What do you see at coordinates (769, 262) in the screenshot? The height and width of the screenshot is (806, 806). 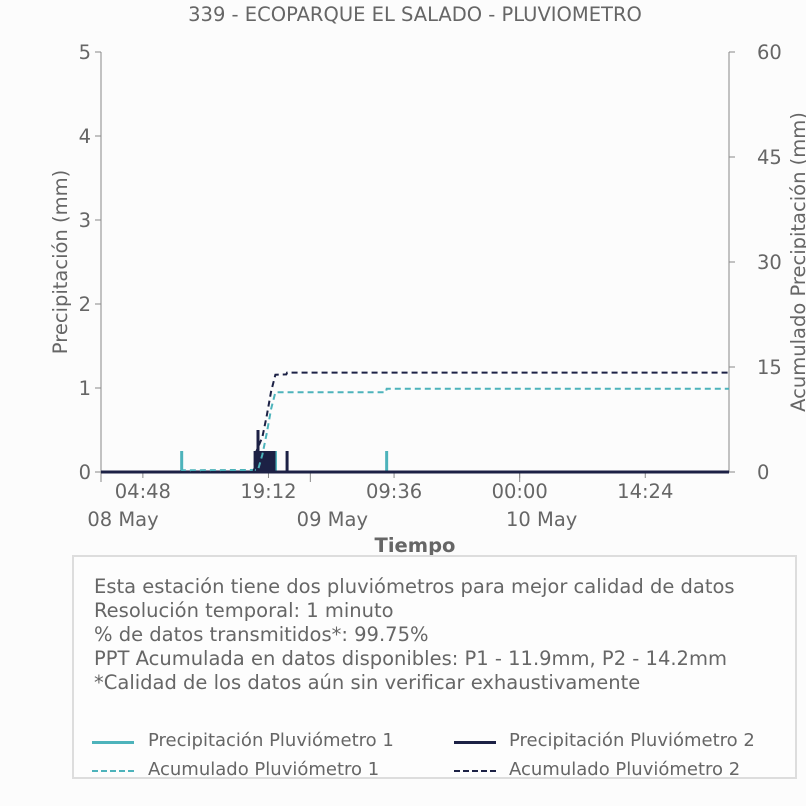 I see `y-right-tick-label: 30` at bounding box center [769, 262].